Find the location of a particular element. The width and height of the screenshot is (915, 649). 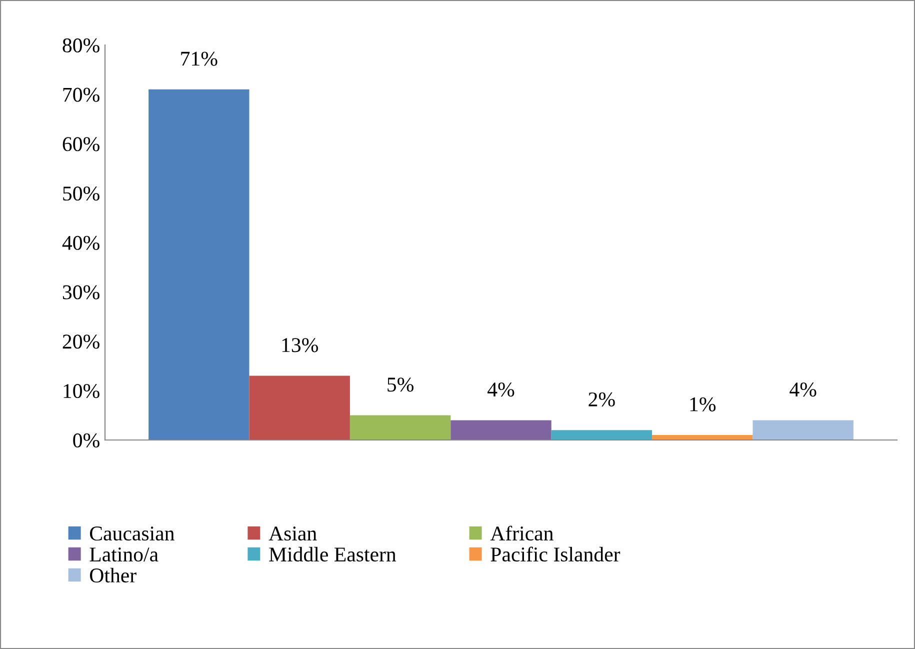

y-tick-label: 50% is located at coordinates (81, 193).